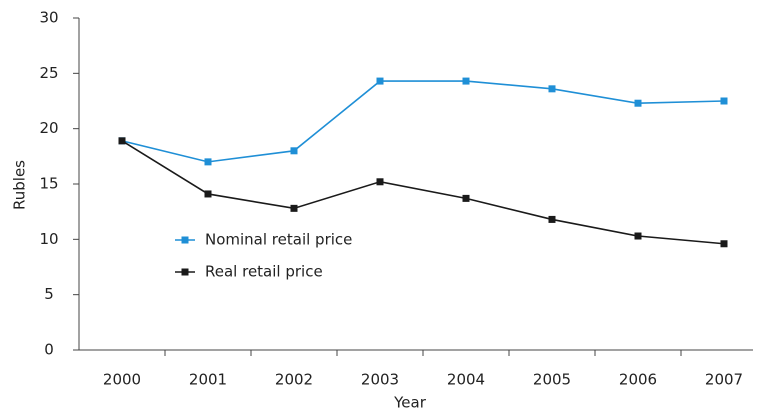 This screenshot has height=413, width=757. I want to click on y-tick-label: 10, so click(48, 239).